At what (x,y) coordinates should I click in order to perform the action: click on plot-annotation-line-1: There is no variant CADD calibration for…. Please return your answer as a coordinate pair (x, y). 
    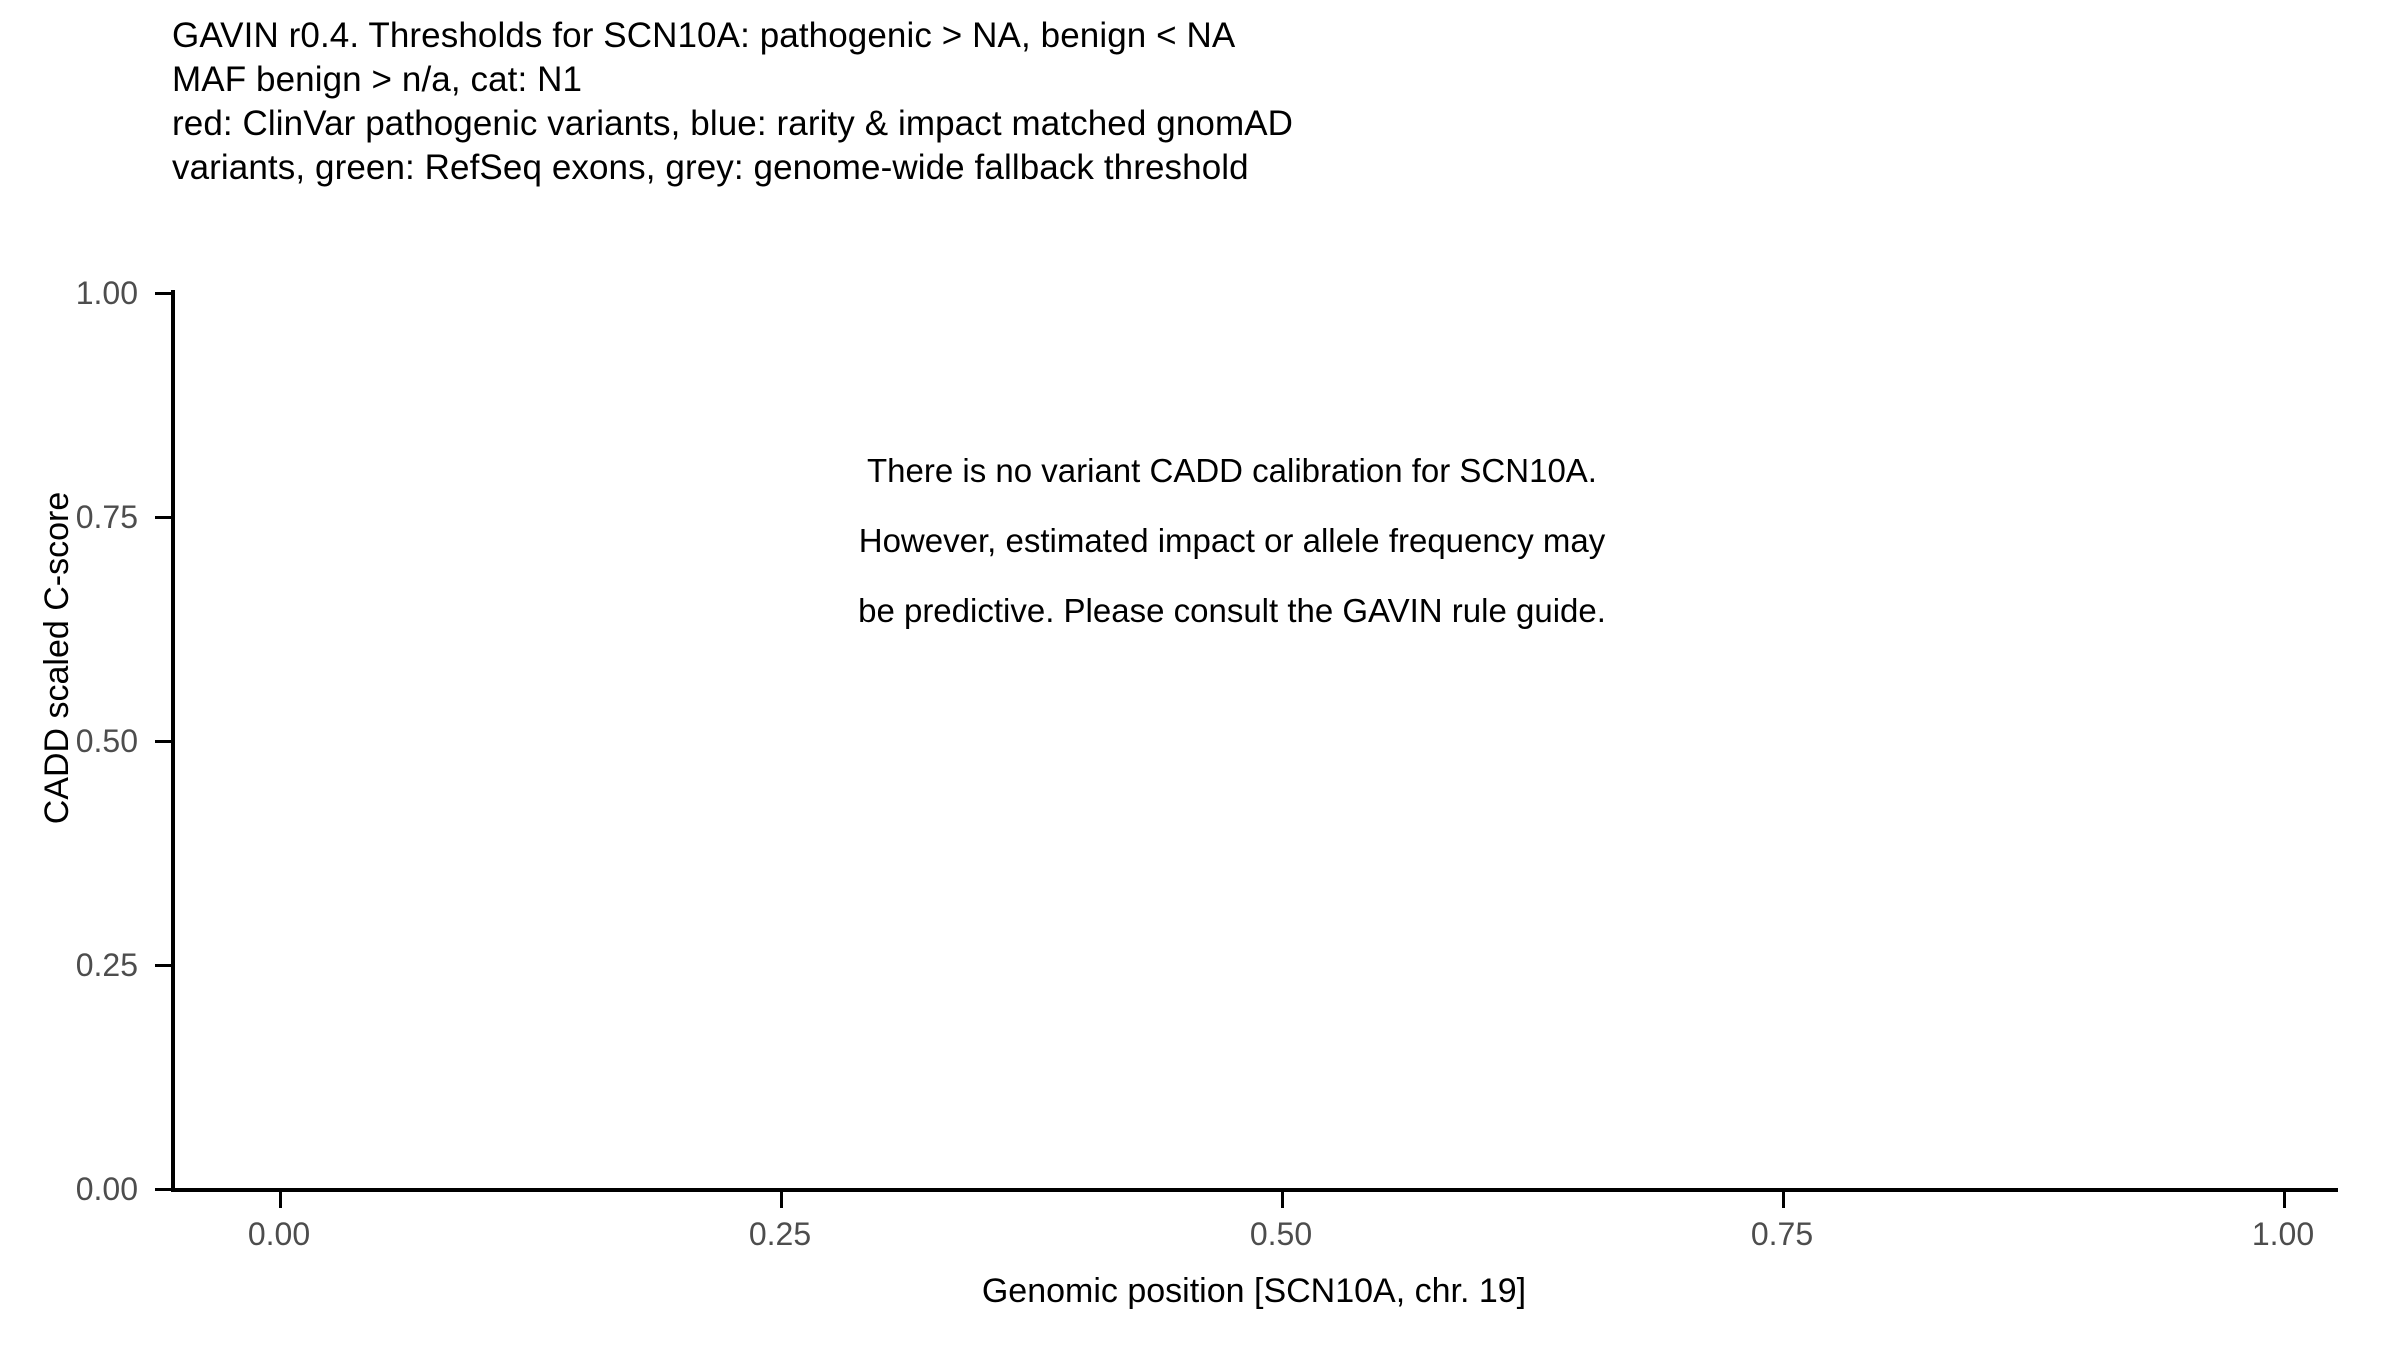
    Looking at the image, I should click on (1232, 470).